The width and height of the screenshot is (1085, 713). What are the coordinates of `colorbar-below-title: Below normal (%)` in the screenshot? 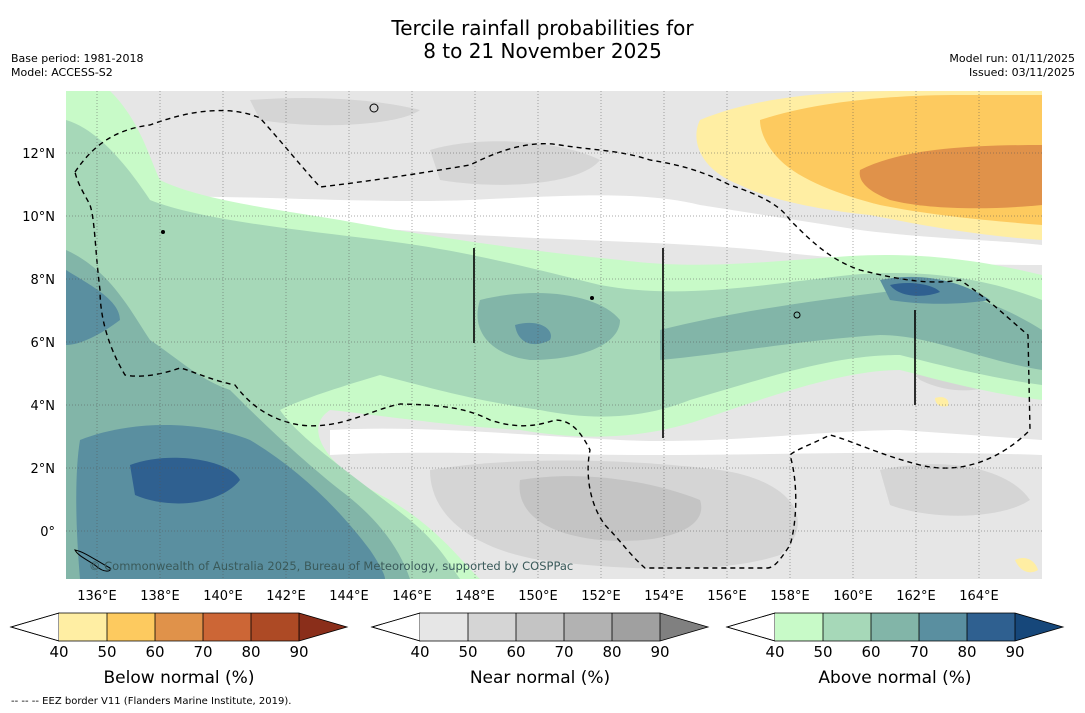 It's located at (179, 678).